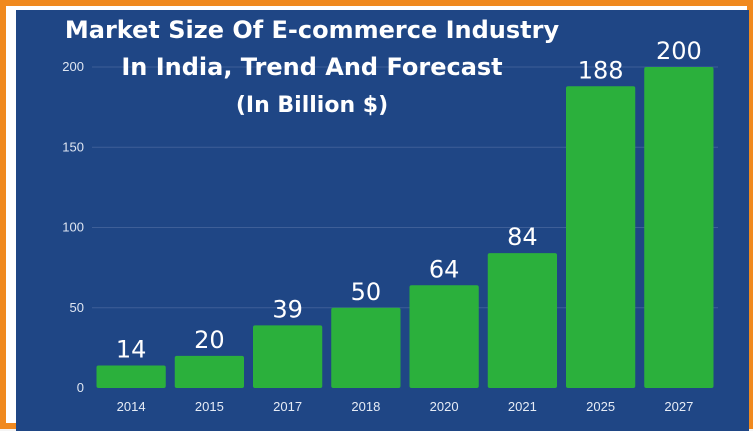 The width and height of the screenshot is (753, 431). Describe the element at coordinates (287, 356) in the screenshot. I see `bar-2017` at that location.